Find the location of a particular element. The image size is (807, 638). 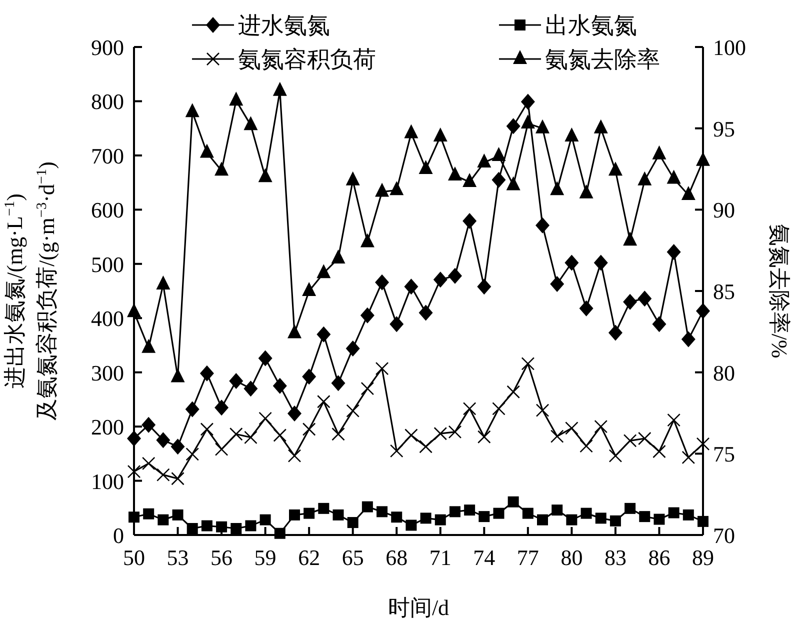

y-tick-label: 200 is located at coordinates (107, 427).